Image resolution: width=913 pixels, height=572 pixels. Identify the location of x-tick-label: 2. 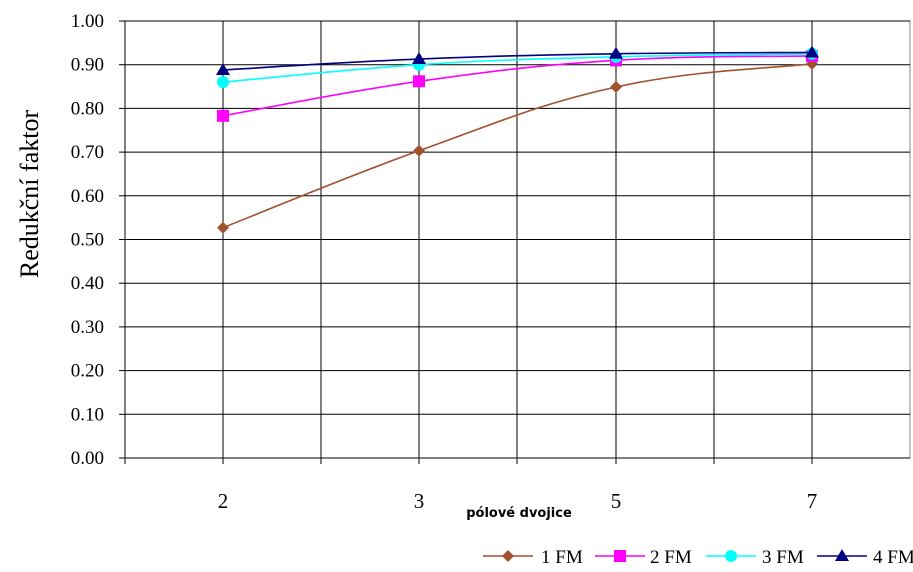
(223, 501).